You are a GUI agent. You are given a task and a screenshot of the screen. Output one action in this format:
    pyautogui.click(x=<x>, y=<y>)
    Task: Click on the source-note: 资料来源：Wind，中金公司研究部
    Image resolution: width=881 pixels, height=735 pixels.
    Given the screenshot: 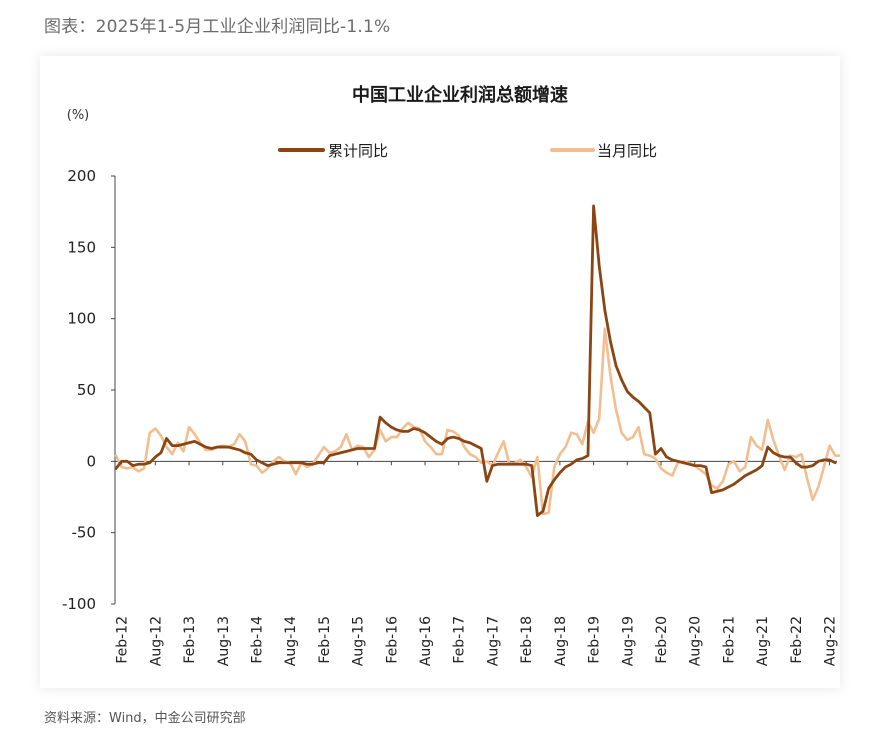 What is the action you would take?
    pyautogui.click(x=145, y=718)
    